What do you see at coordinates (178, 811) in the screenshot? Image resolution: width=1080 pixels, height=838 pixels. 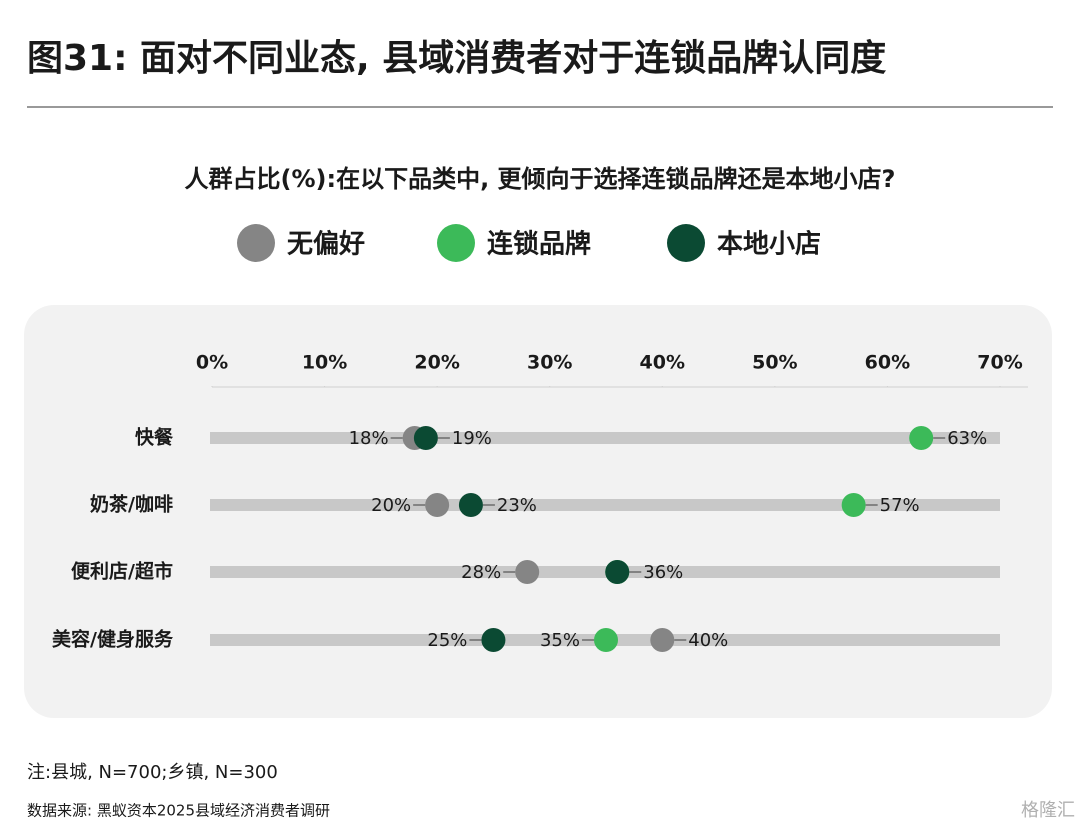 I see `source: 数据来源: 黑蚁资本2025县域经济消费者调研` at bounding box center [178, 811].